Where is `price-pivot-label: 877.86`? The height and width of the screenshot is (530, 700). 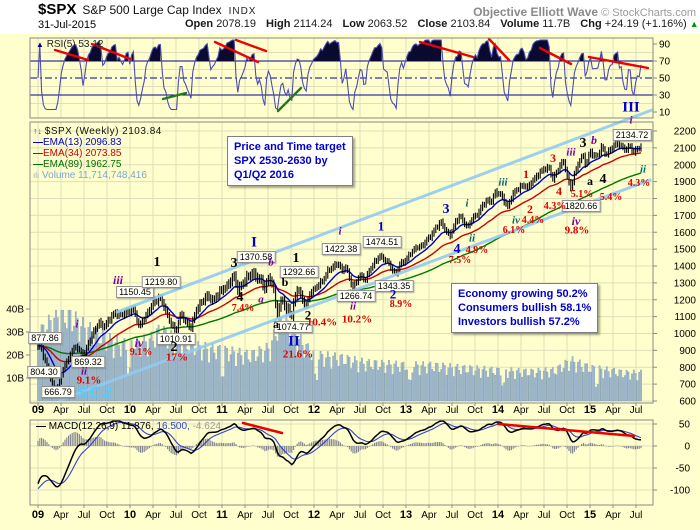 price-pivot-label: 877.86 is located at coordinates (45, 338).